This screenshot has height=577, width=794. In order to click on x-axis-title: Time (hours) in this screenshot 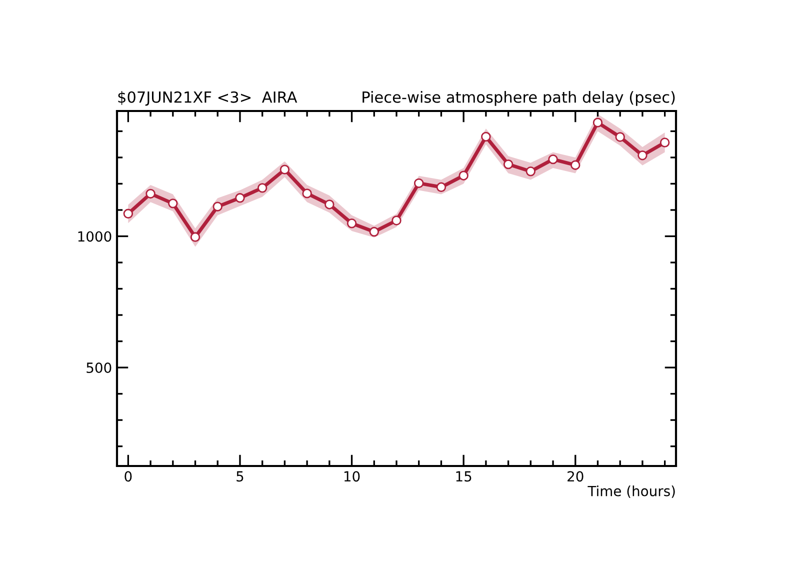, I will do `click(631, 492)`.